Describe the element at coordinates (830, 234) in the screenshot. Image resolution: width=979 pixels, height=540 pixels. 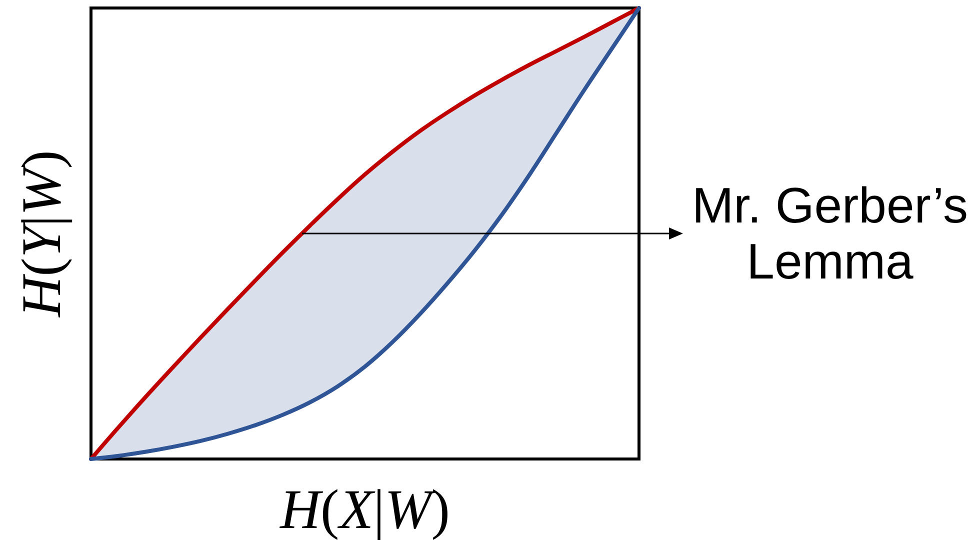
I see `text: Mr. Gerber’s Lemma` at that location.